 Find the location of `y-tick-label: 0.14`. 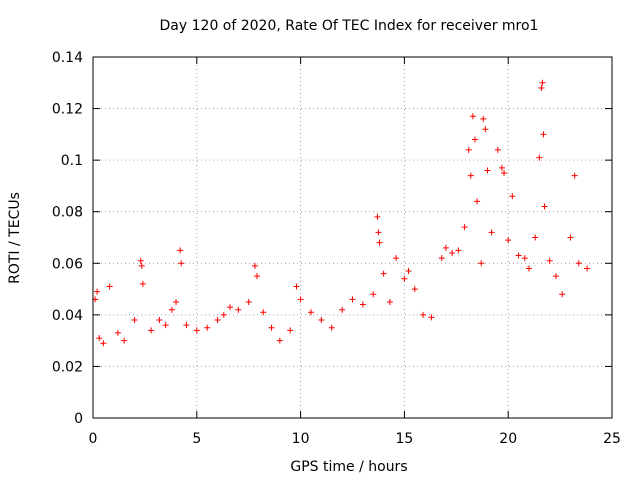

y-tick-label: 0.14 is located at coordinates (67, 58).